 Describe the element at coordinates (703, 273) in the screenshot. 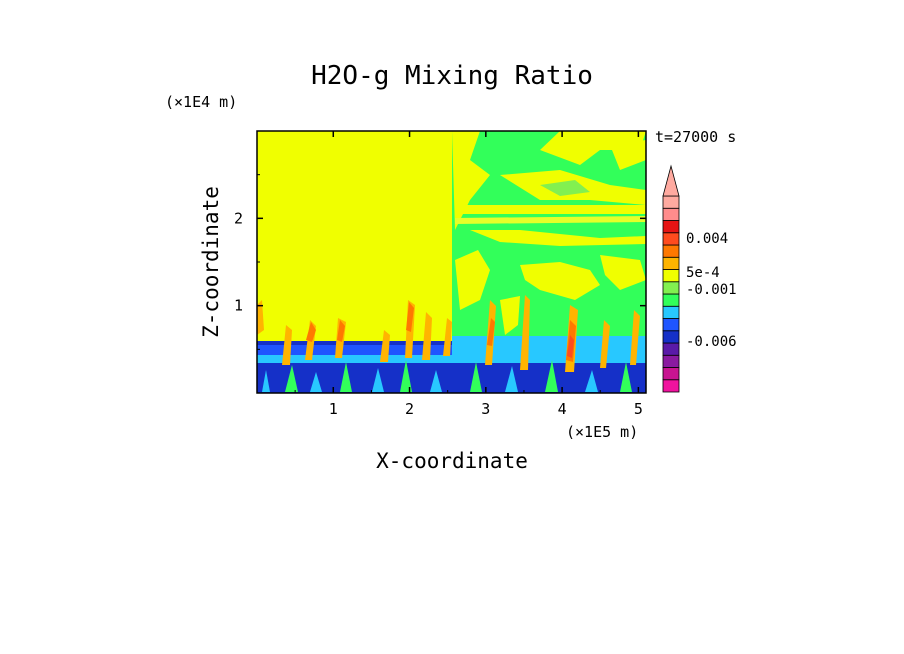

I see `colorbar-label: 5e-4` at that location.